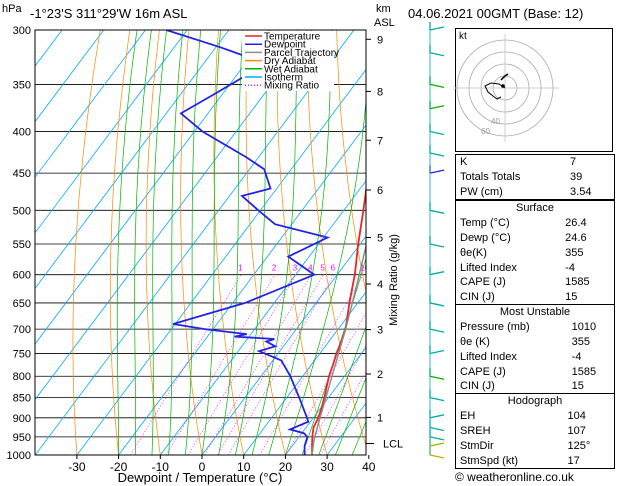  What do you see at coordinates (514, 477) in the screenshot?
I see `credit: © weatheronline.co.uk` at bounding box center [514, 477].